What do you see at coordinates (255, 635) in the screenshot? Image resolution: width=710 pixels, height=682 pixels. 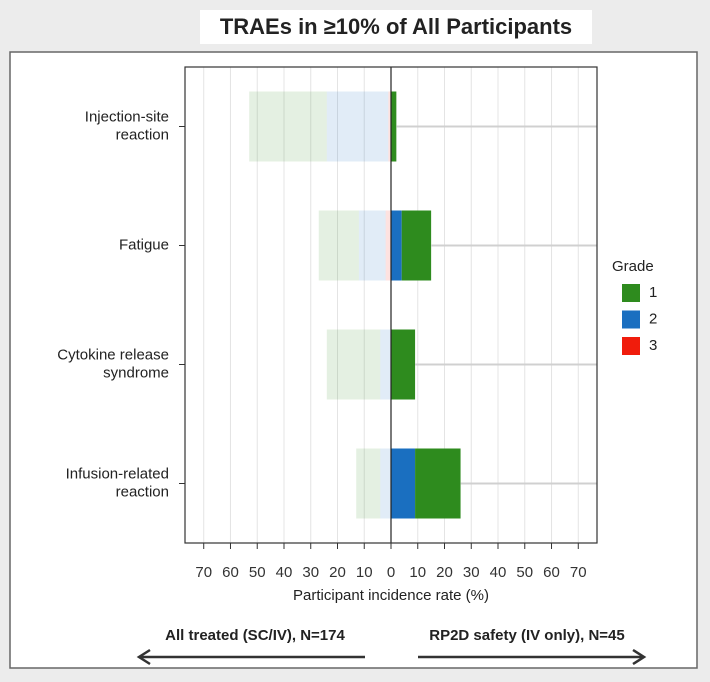 I see `panel-label: All treated (SC/IV), N=174` at bounding box center [255, 635].